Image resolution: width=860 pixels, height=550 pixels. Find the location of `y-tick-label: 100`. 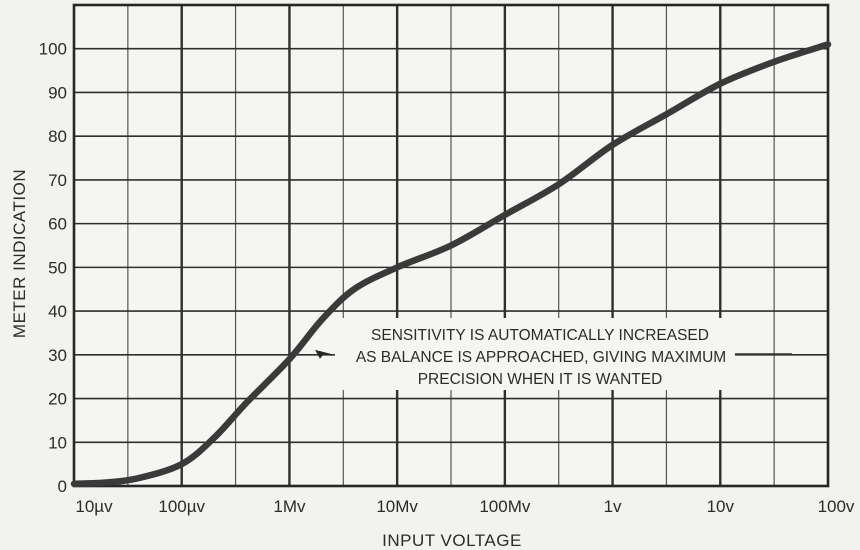

y-tick-label: 100 is located at coordinates (53, 49).